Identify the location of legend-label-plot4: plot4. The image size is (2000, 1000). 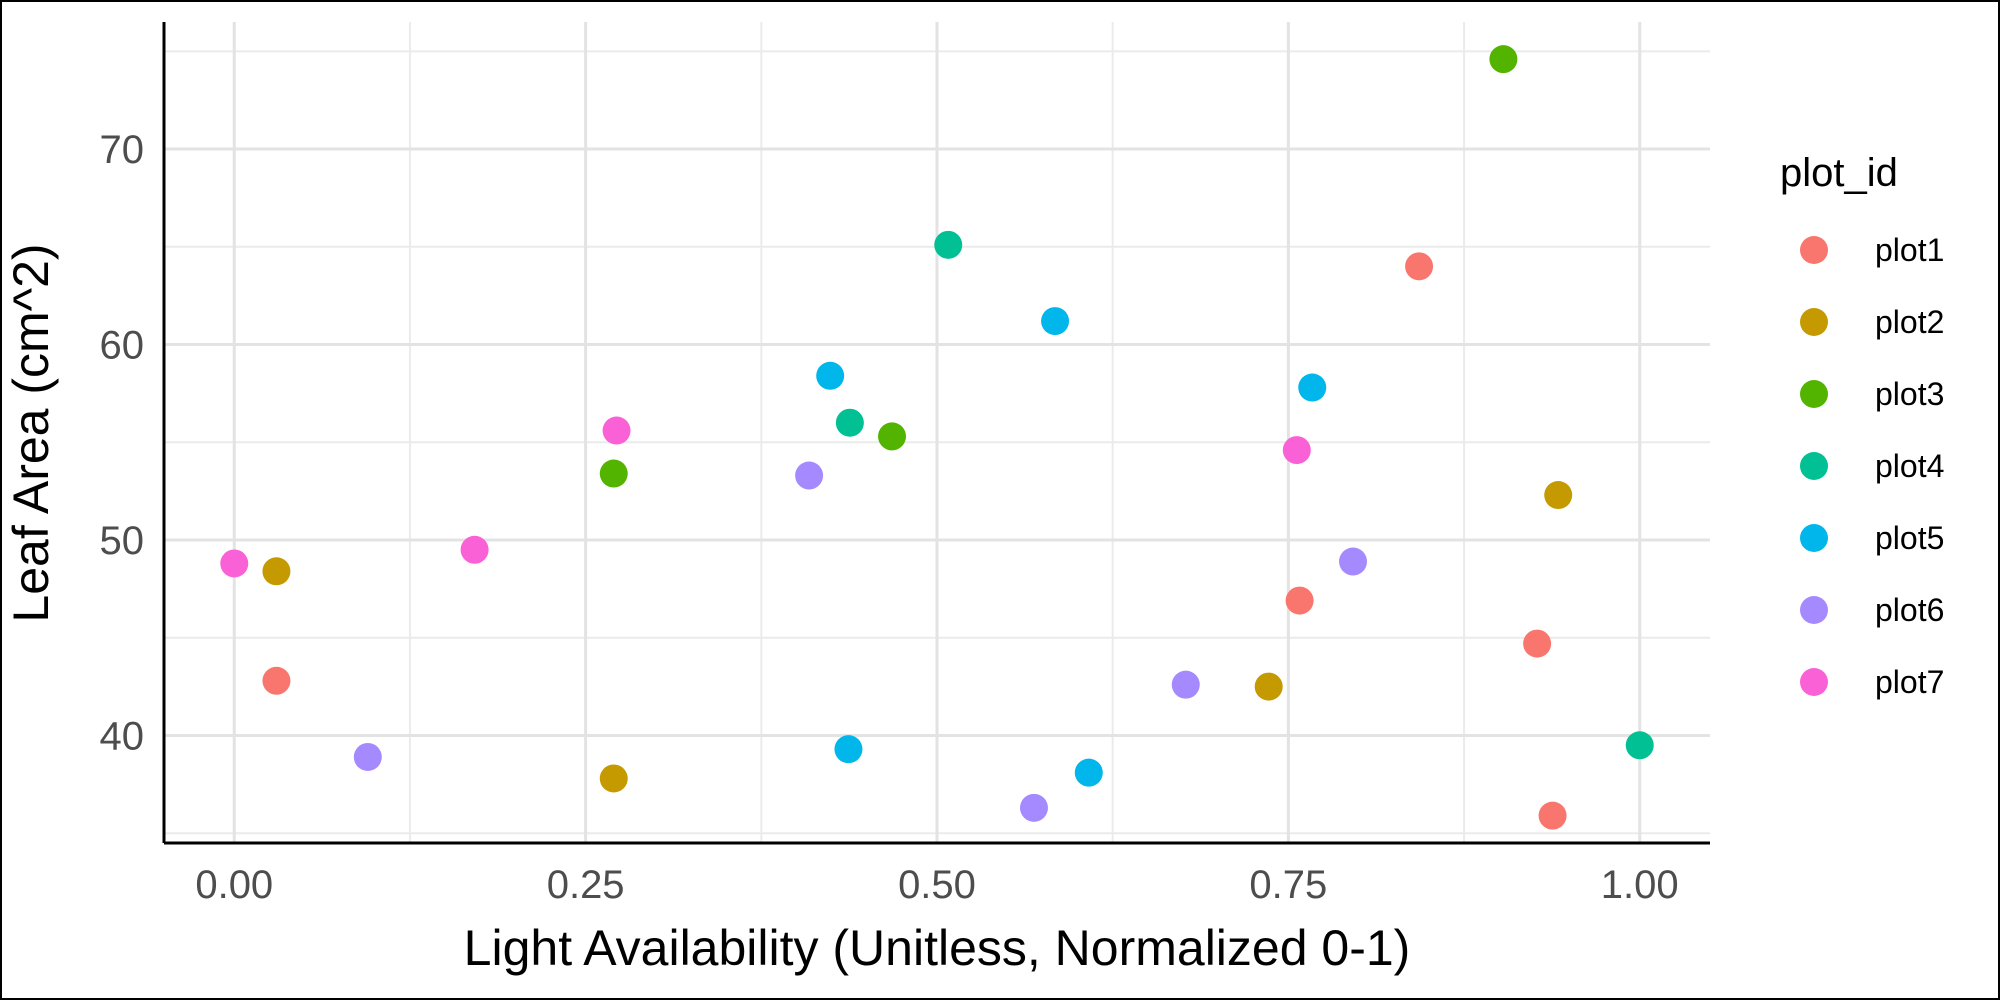
(1909, 466).